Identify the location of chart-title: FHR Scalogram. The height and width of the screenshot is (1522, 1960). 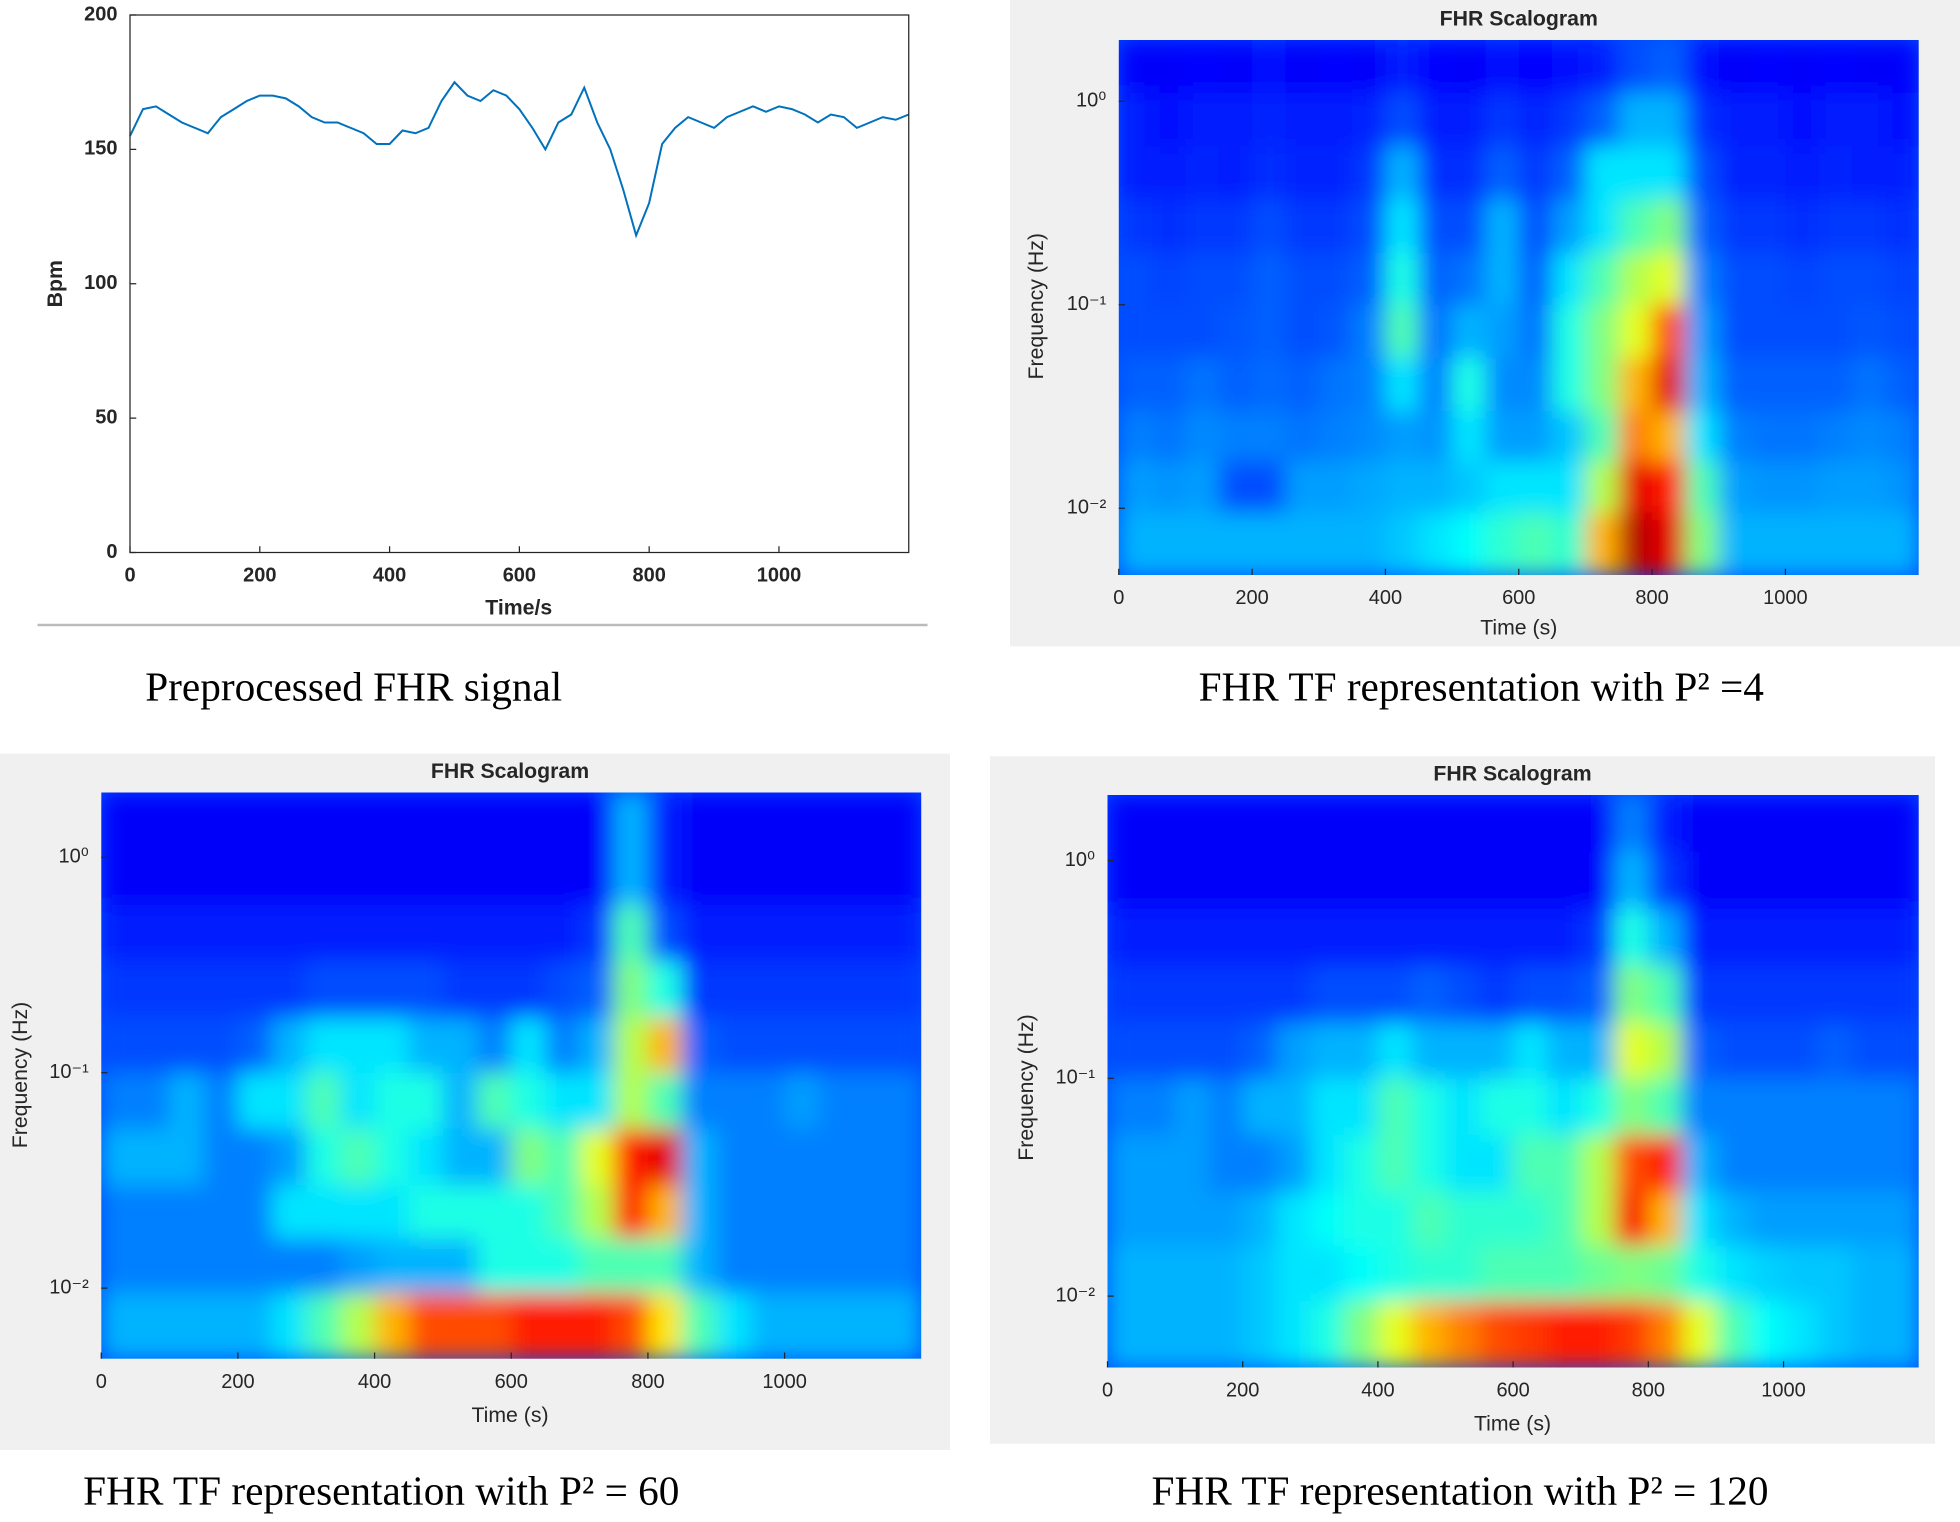
(1519, 19).